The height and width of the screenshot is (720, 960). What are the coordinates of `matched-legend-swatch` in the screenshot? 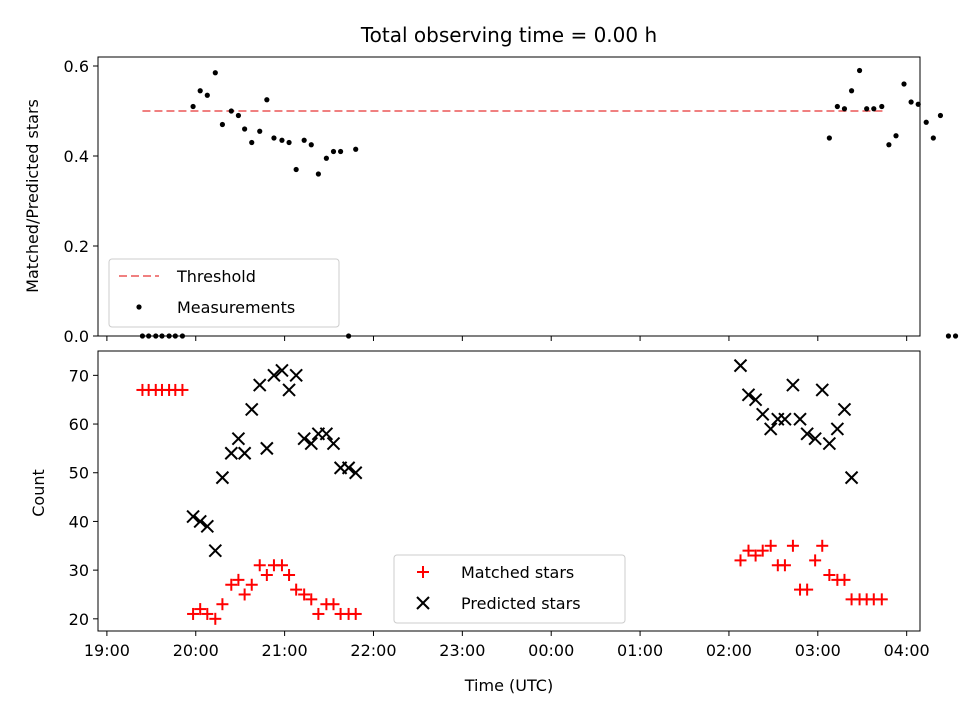 It's located at (423, 572).